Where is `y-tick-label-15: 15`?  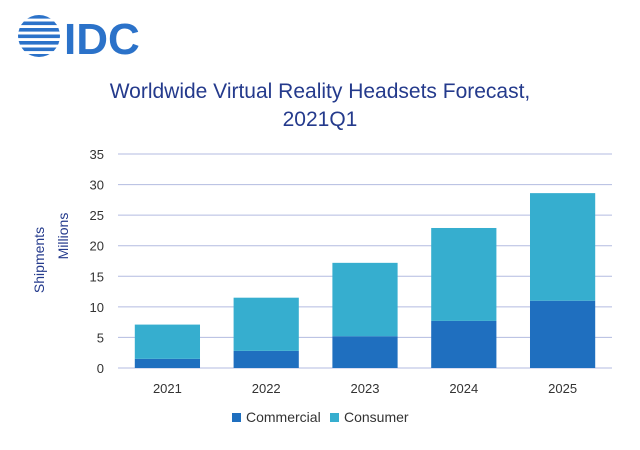 y-tick-label-15: 15 is located at coordinates (97, 276).